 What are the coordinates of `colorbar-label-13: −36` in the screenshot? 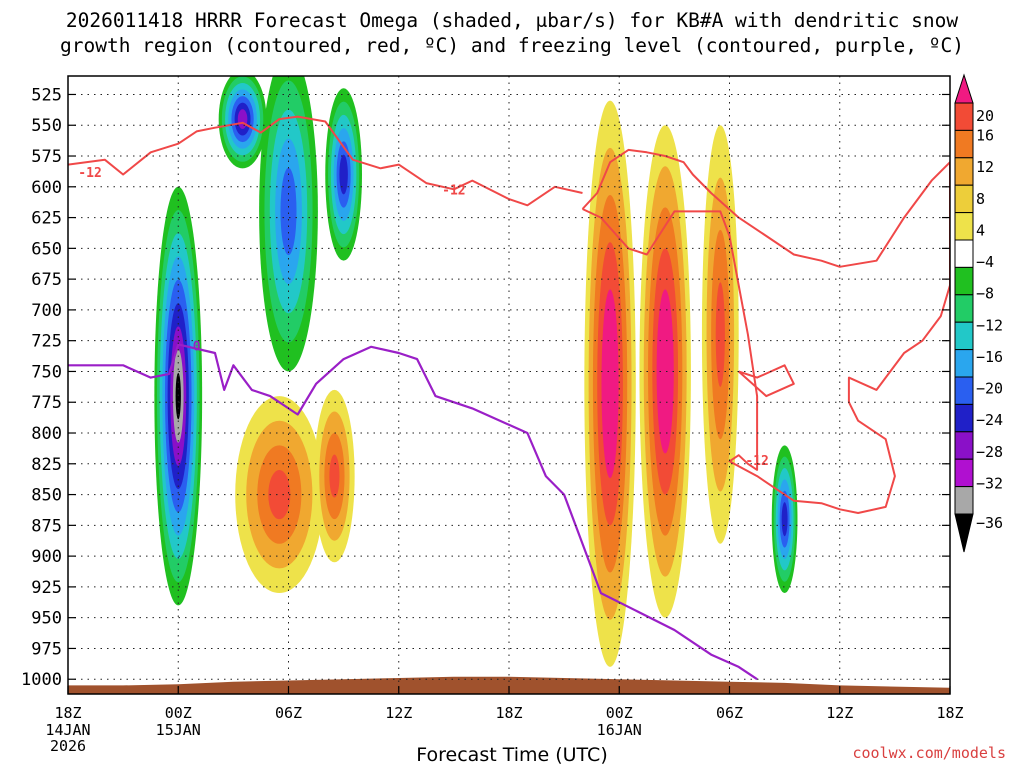 It's located at (989, 523).